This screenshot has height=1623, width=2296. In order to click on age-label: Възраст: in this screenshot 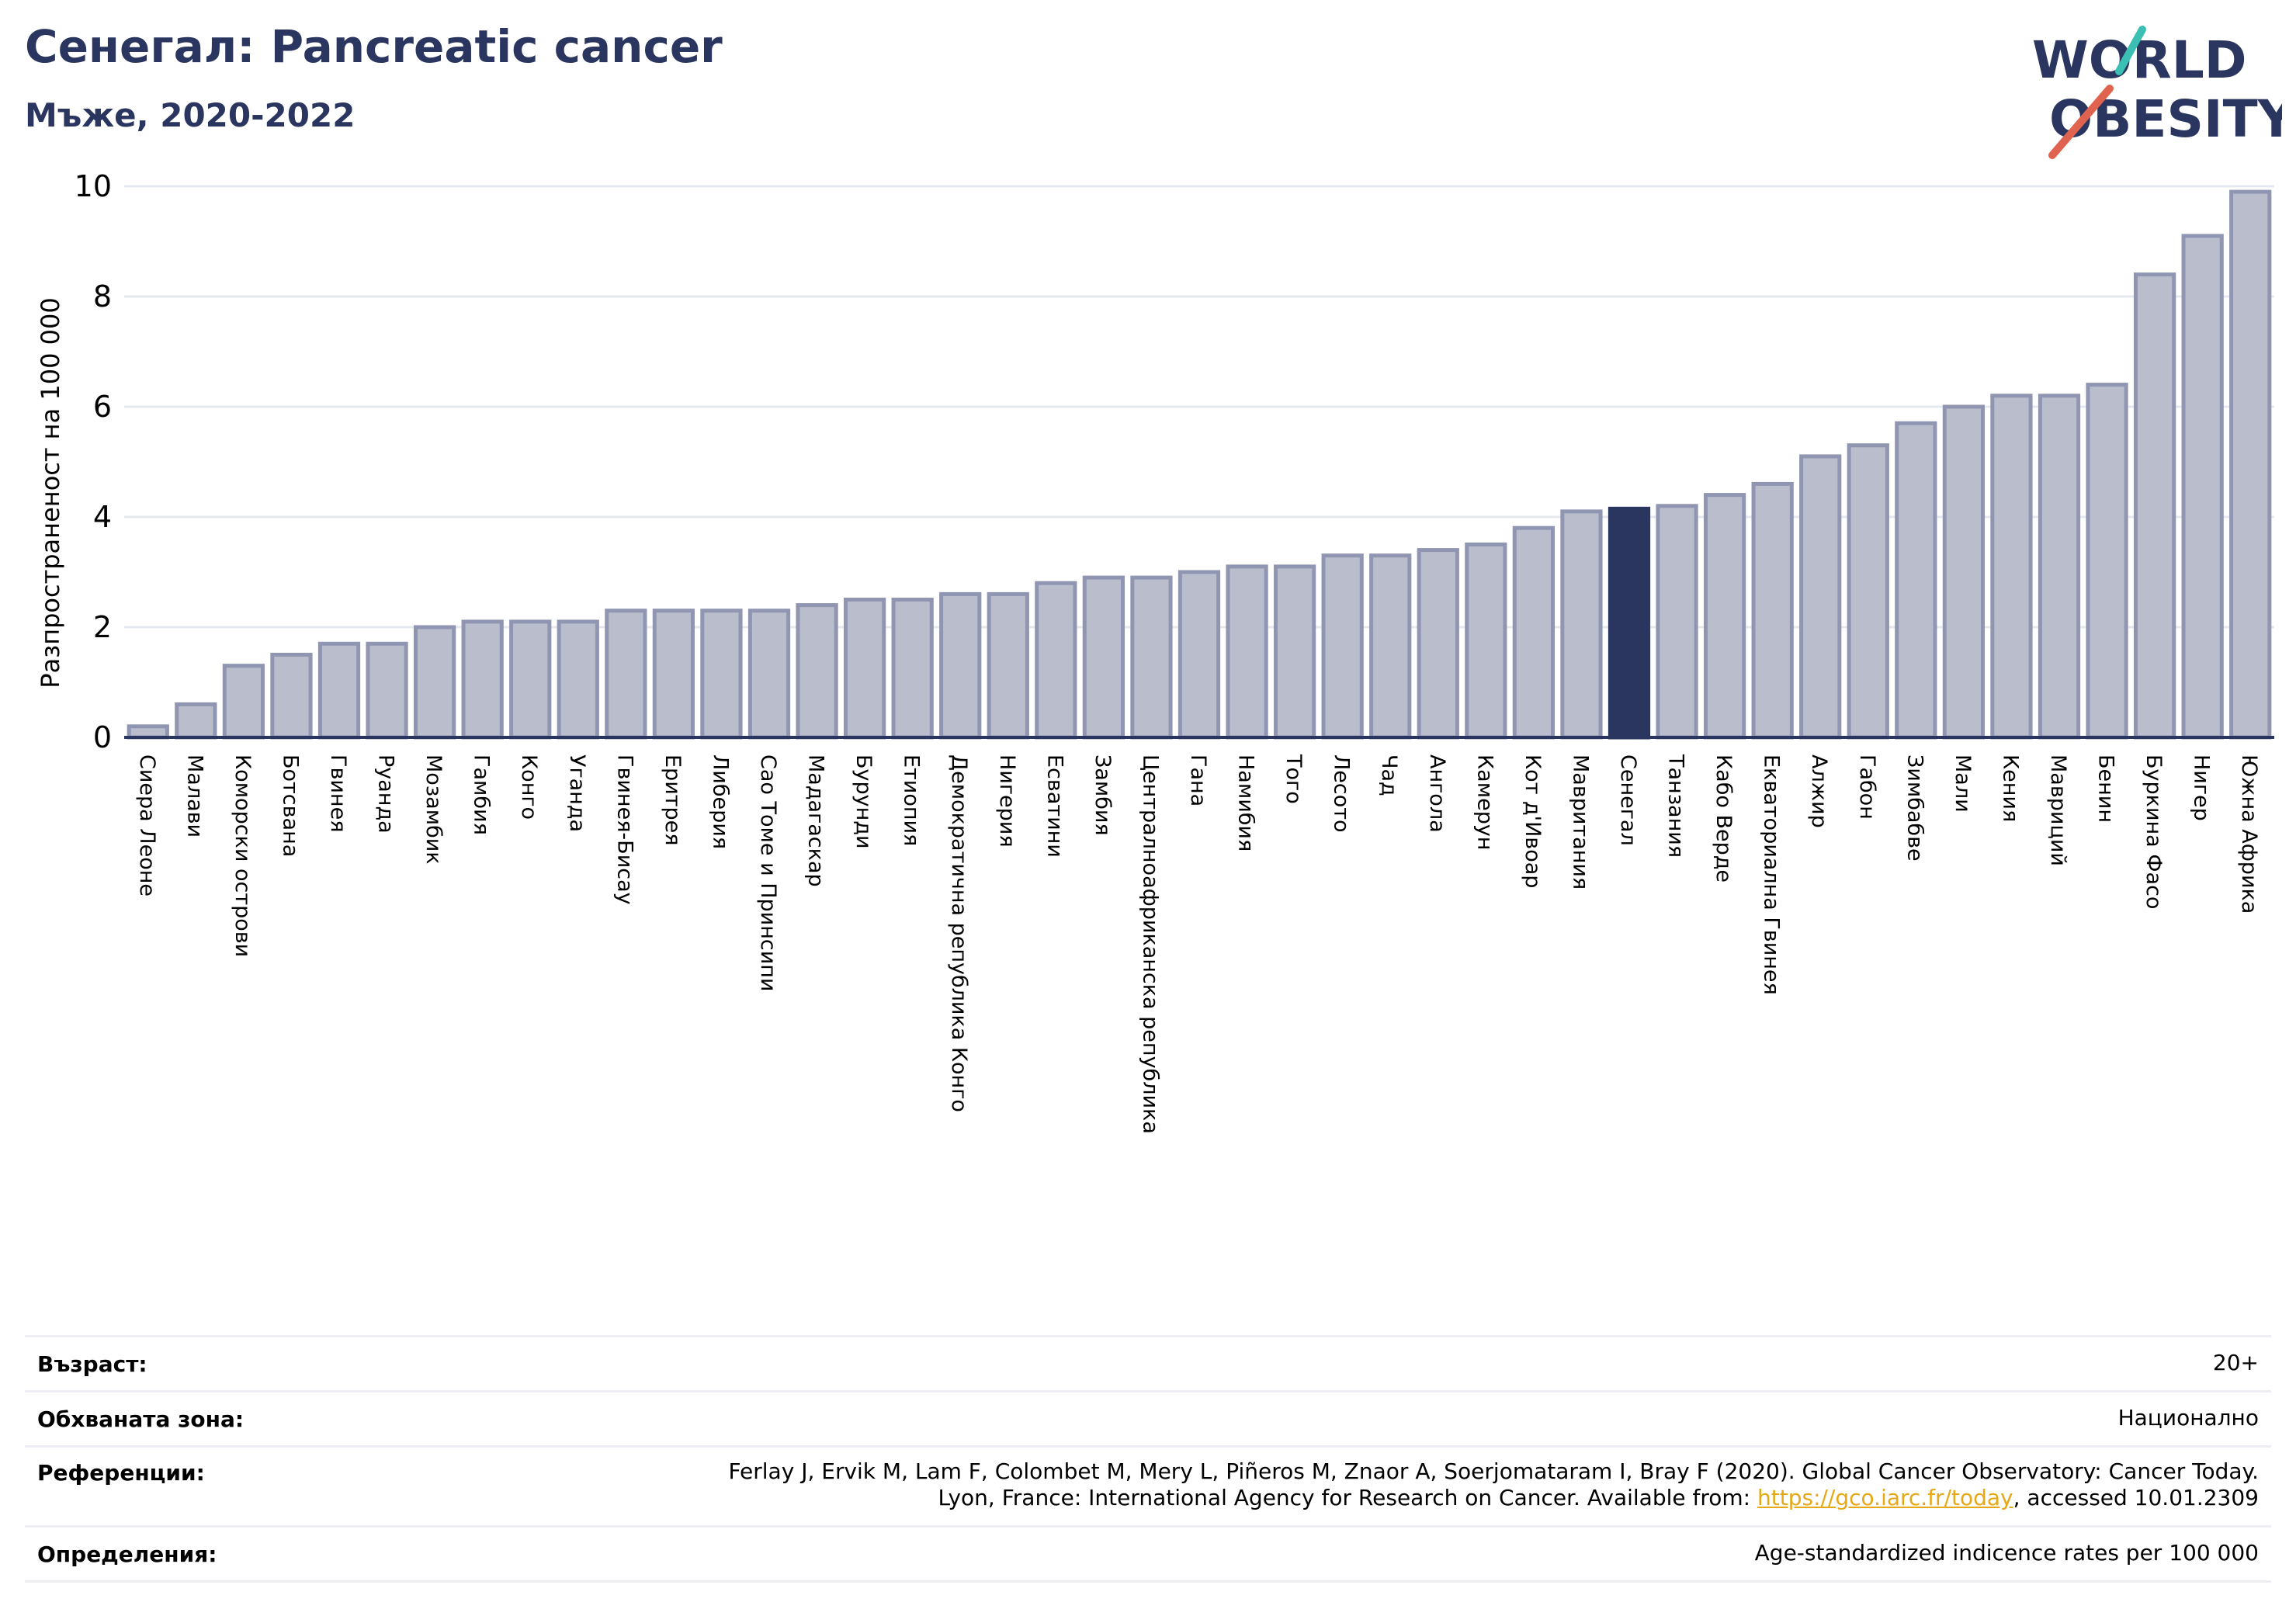, I will do `click(92, 1364)`.